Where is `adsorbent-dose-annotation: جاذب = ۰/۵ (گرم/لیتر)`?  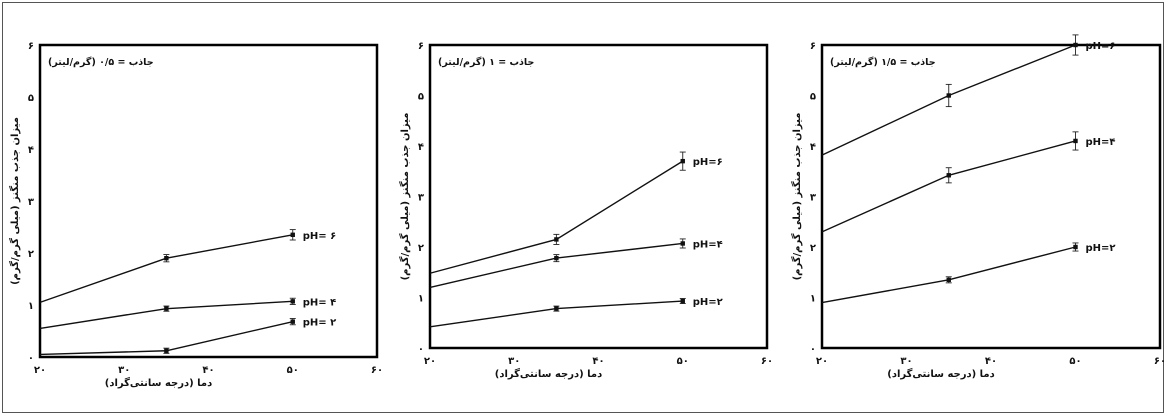 adsorbent-dose-annotation: جاذب = ۰/۵ (گرم/لیتر) is located at coordinates (101, 62).